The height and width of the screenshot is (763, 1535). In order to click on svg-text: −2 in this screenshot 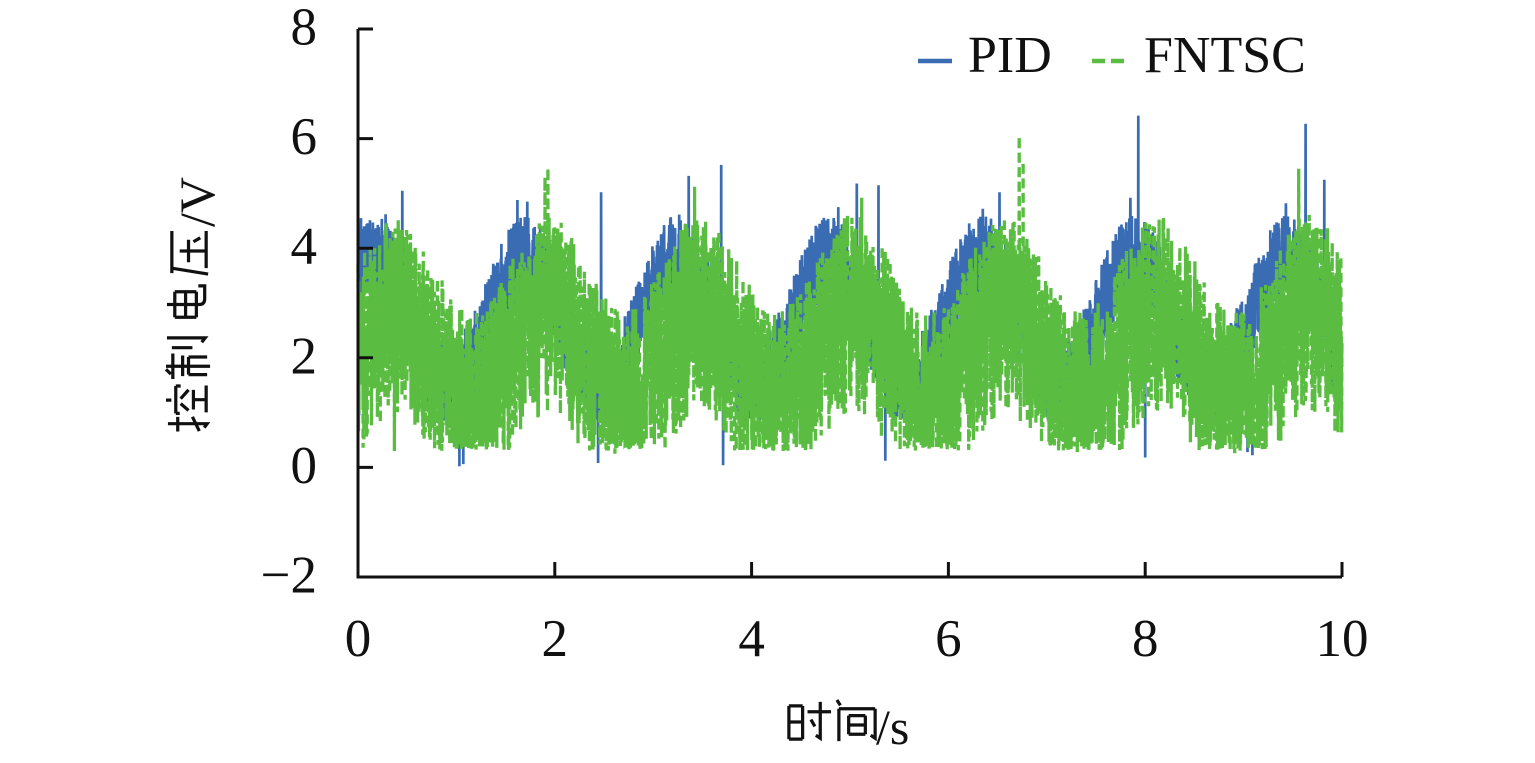, I will do `click(289, 576)`.